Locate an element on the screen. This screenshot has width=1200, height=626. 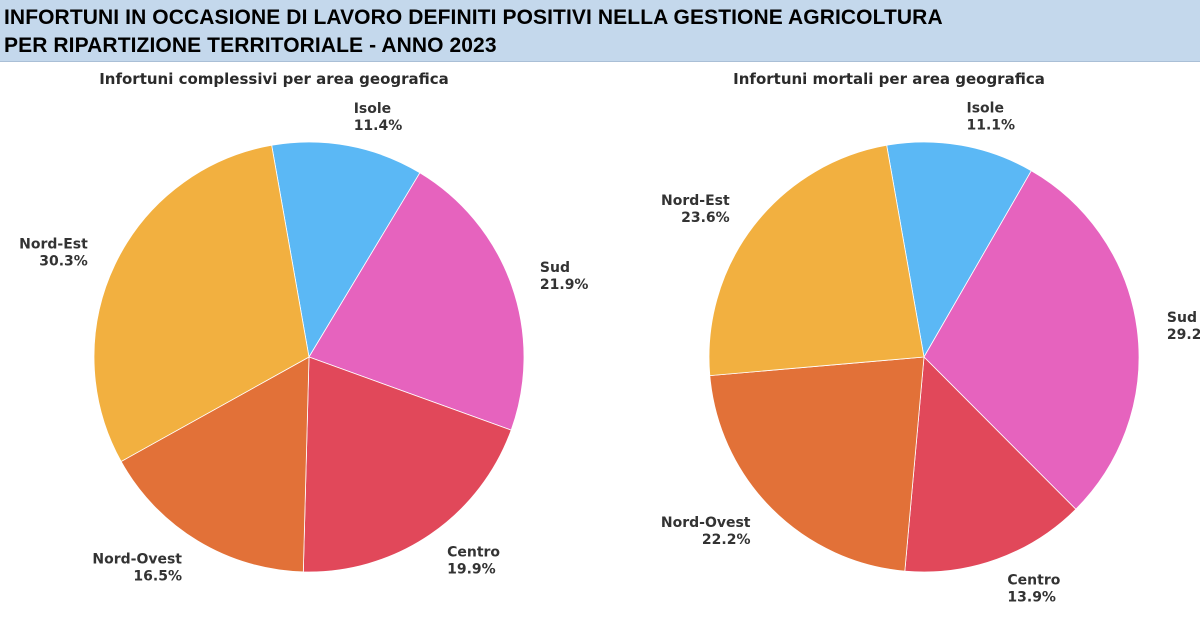
slice-label-isole: Isole 11.4% is located at coordinates (378, 117).